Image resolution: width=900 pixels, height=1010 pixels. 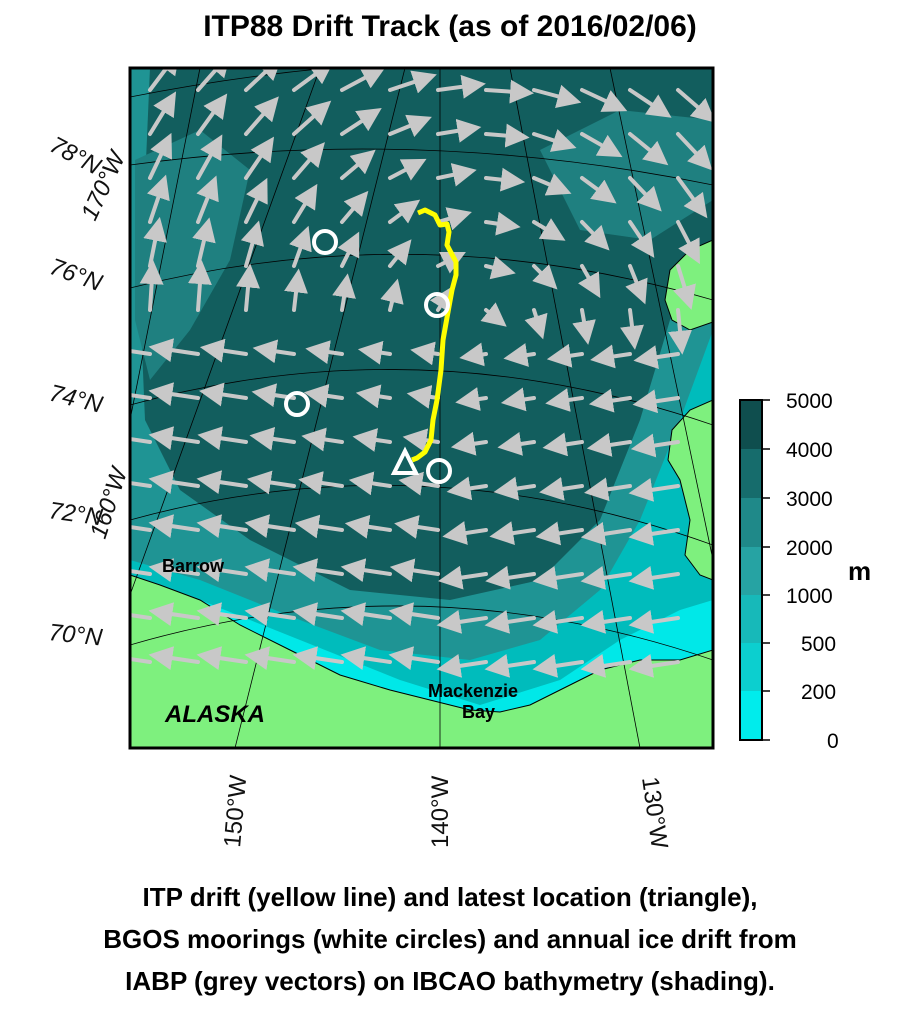 I want to click on colorbar-unit: m, so click(x=859, y=571).